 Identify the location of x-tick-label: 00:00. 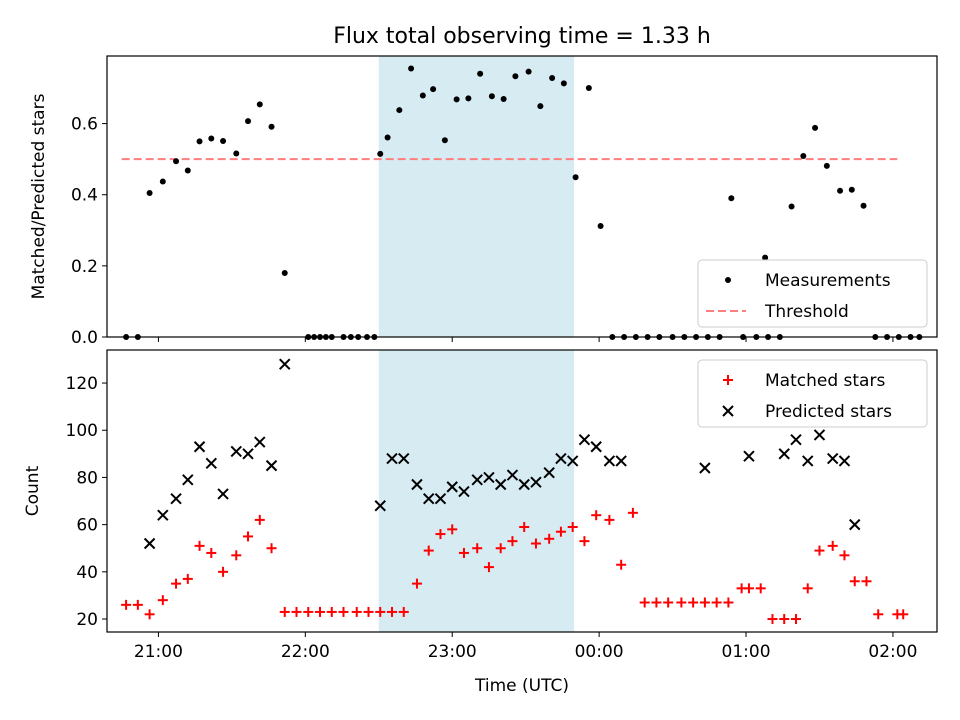
(599, 652).